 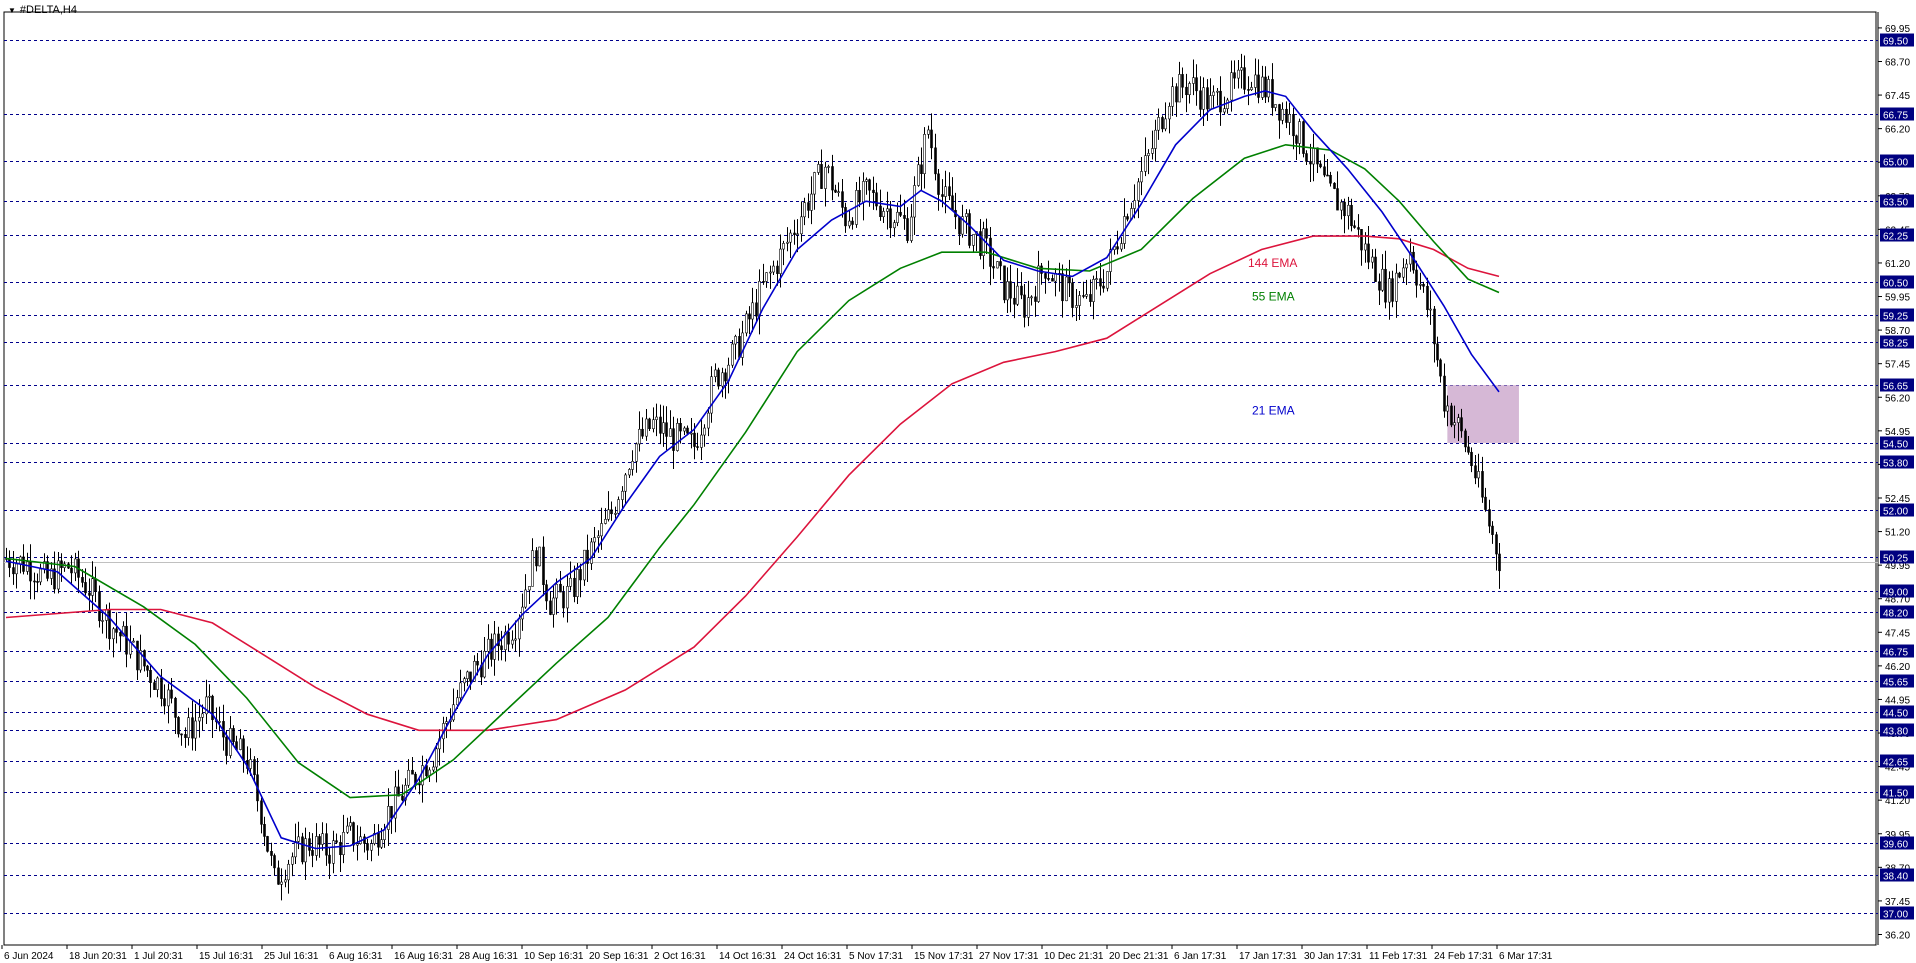 I want to click on consolidation-zone, so click(x=1483, y=414).